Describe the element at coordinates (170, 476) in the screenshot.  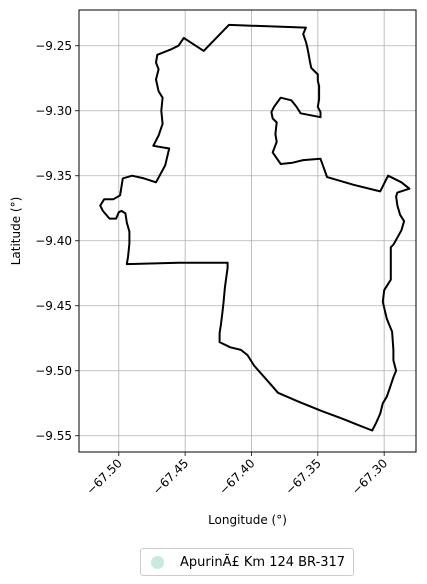
I see `x-tick-label: −67.45` at that location.